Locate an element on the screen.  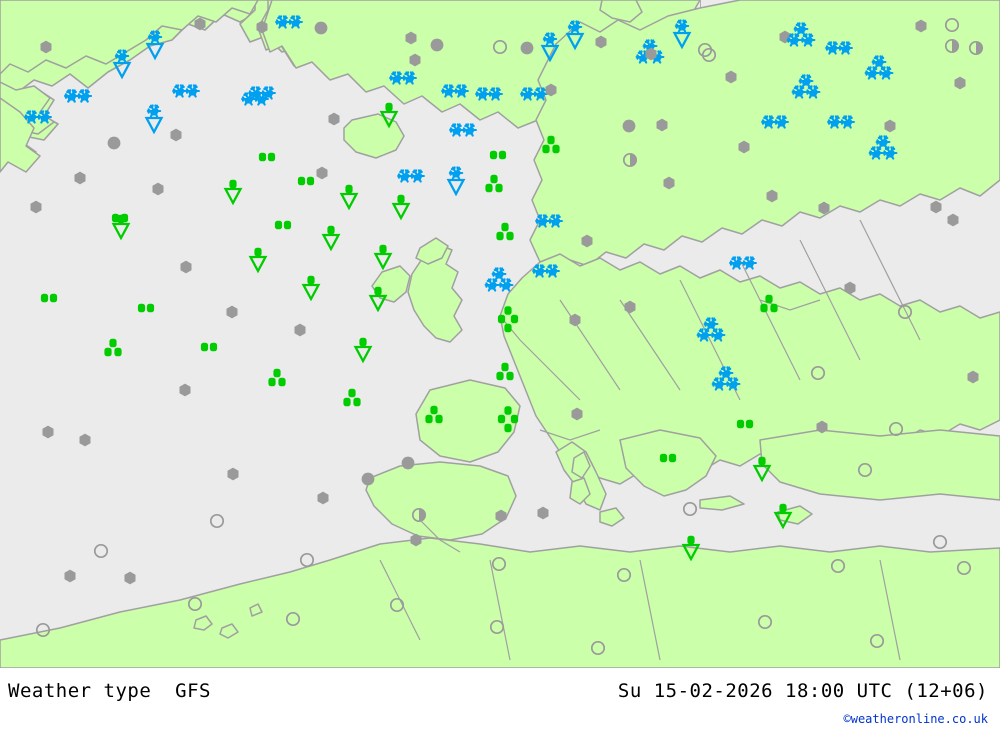
land-balkans is located at coordinates (668, 463).